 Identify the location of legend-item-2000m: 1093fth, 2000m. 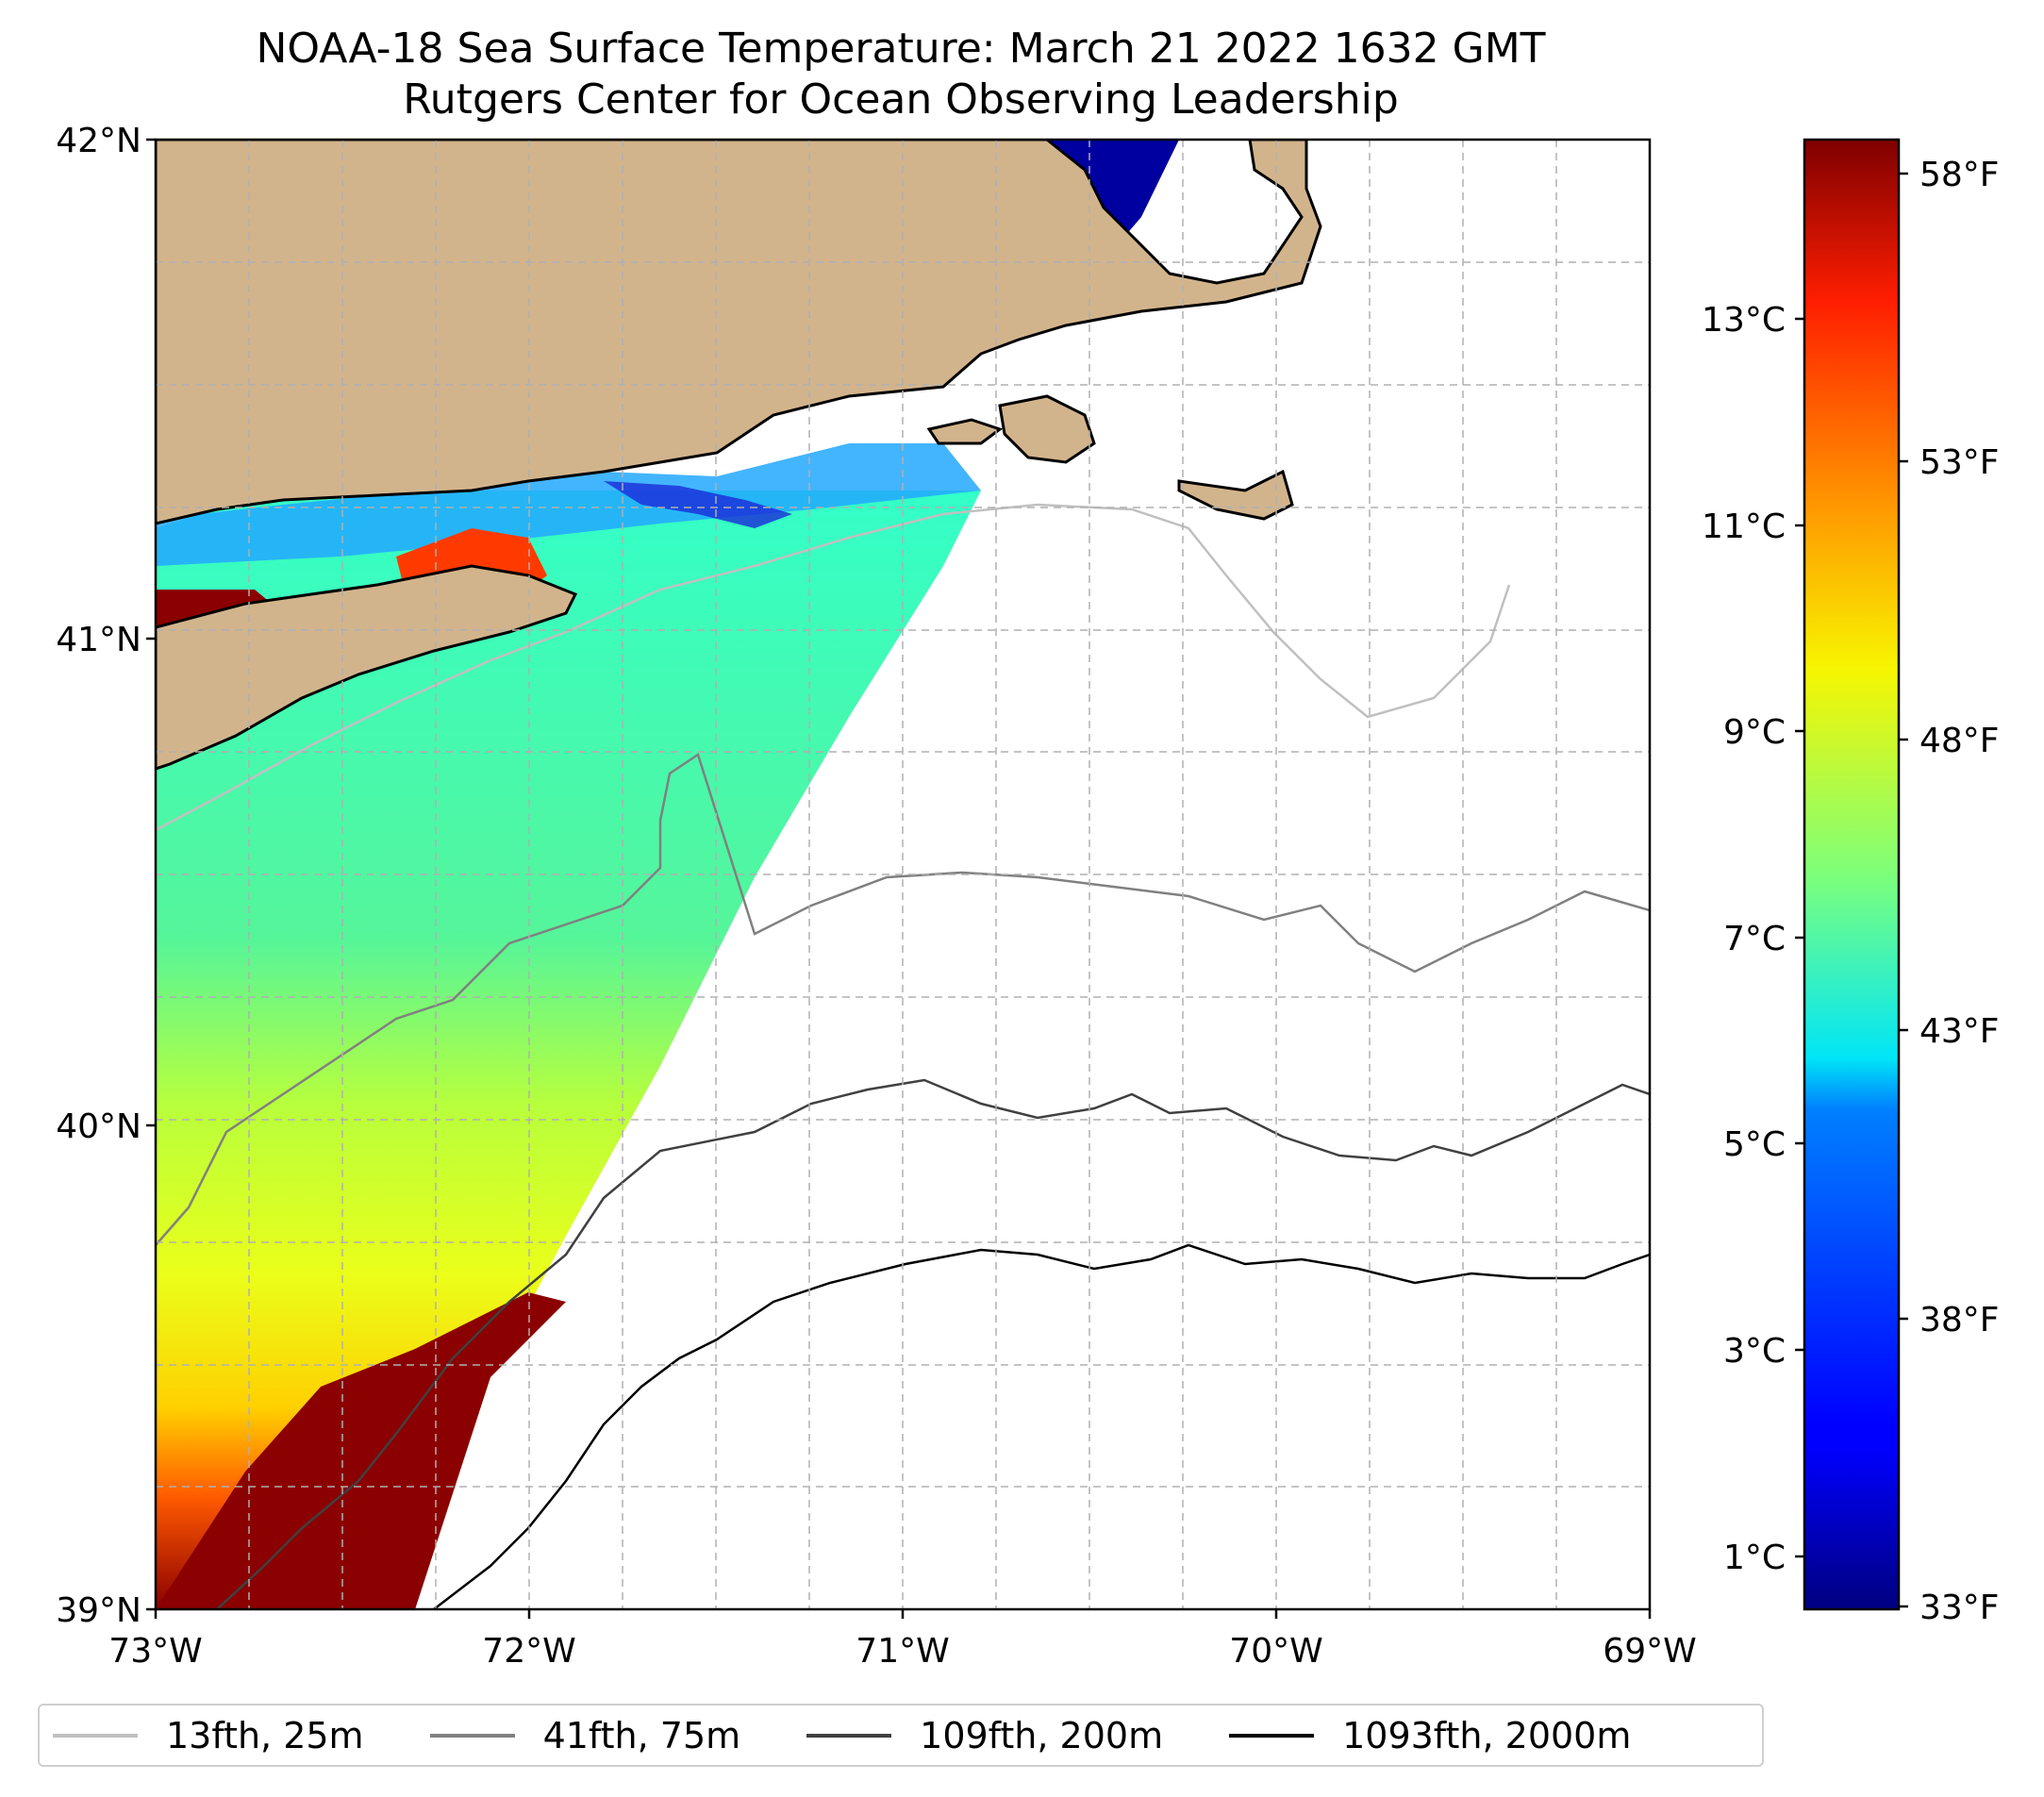
(1430, 1735).